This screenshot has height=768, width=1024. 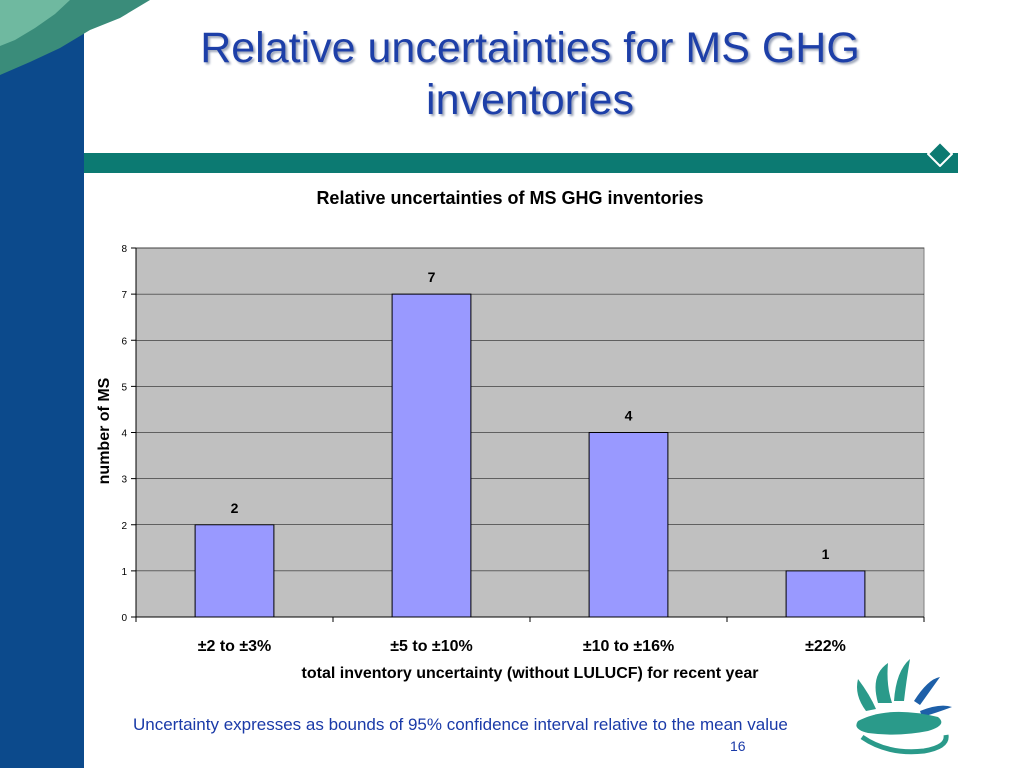 I want to click on y-tick-label: 5, so click(x=124, y=387).